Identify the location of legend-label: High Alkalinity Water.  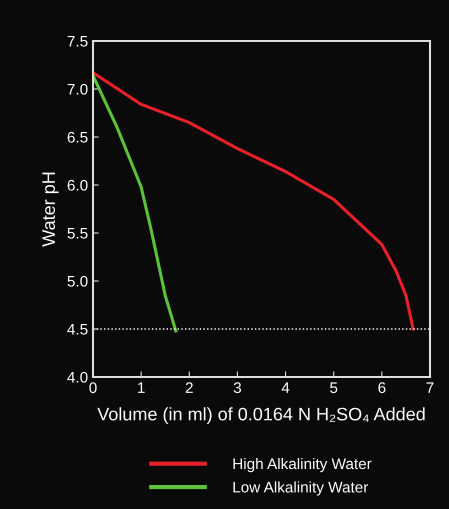
(302, 465).